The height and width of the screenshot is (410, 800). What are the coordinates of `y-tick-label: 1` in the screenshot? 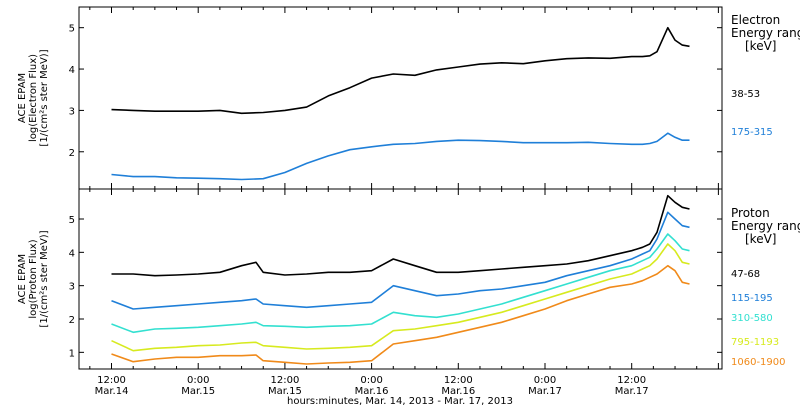 It's located at (72, 353).